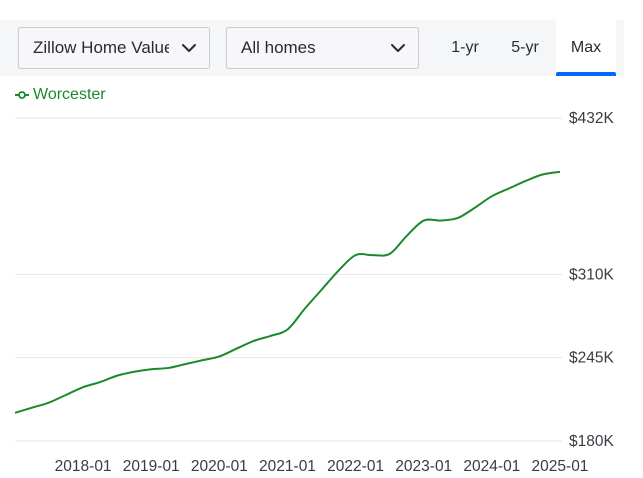 Image resolution: width=643 pixels, height=478 pixels. What do you see at coordinates (591, 358) in the screenshot?
I see `y-tick-label: $245K` at bounding box center [591, 358].